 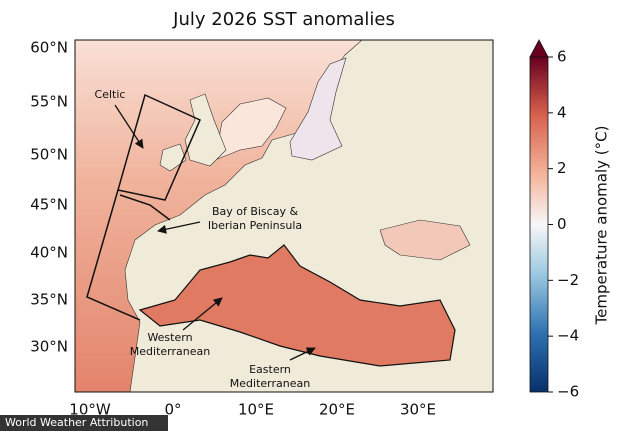 I want to click on black-sea, so click(x=425, y=240).